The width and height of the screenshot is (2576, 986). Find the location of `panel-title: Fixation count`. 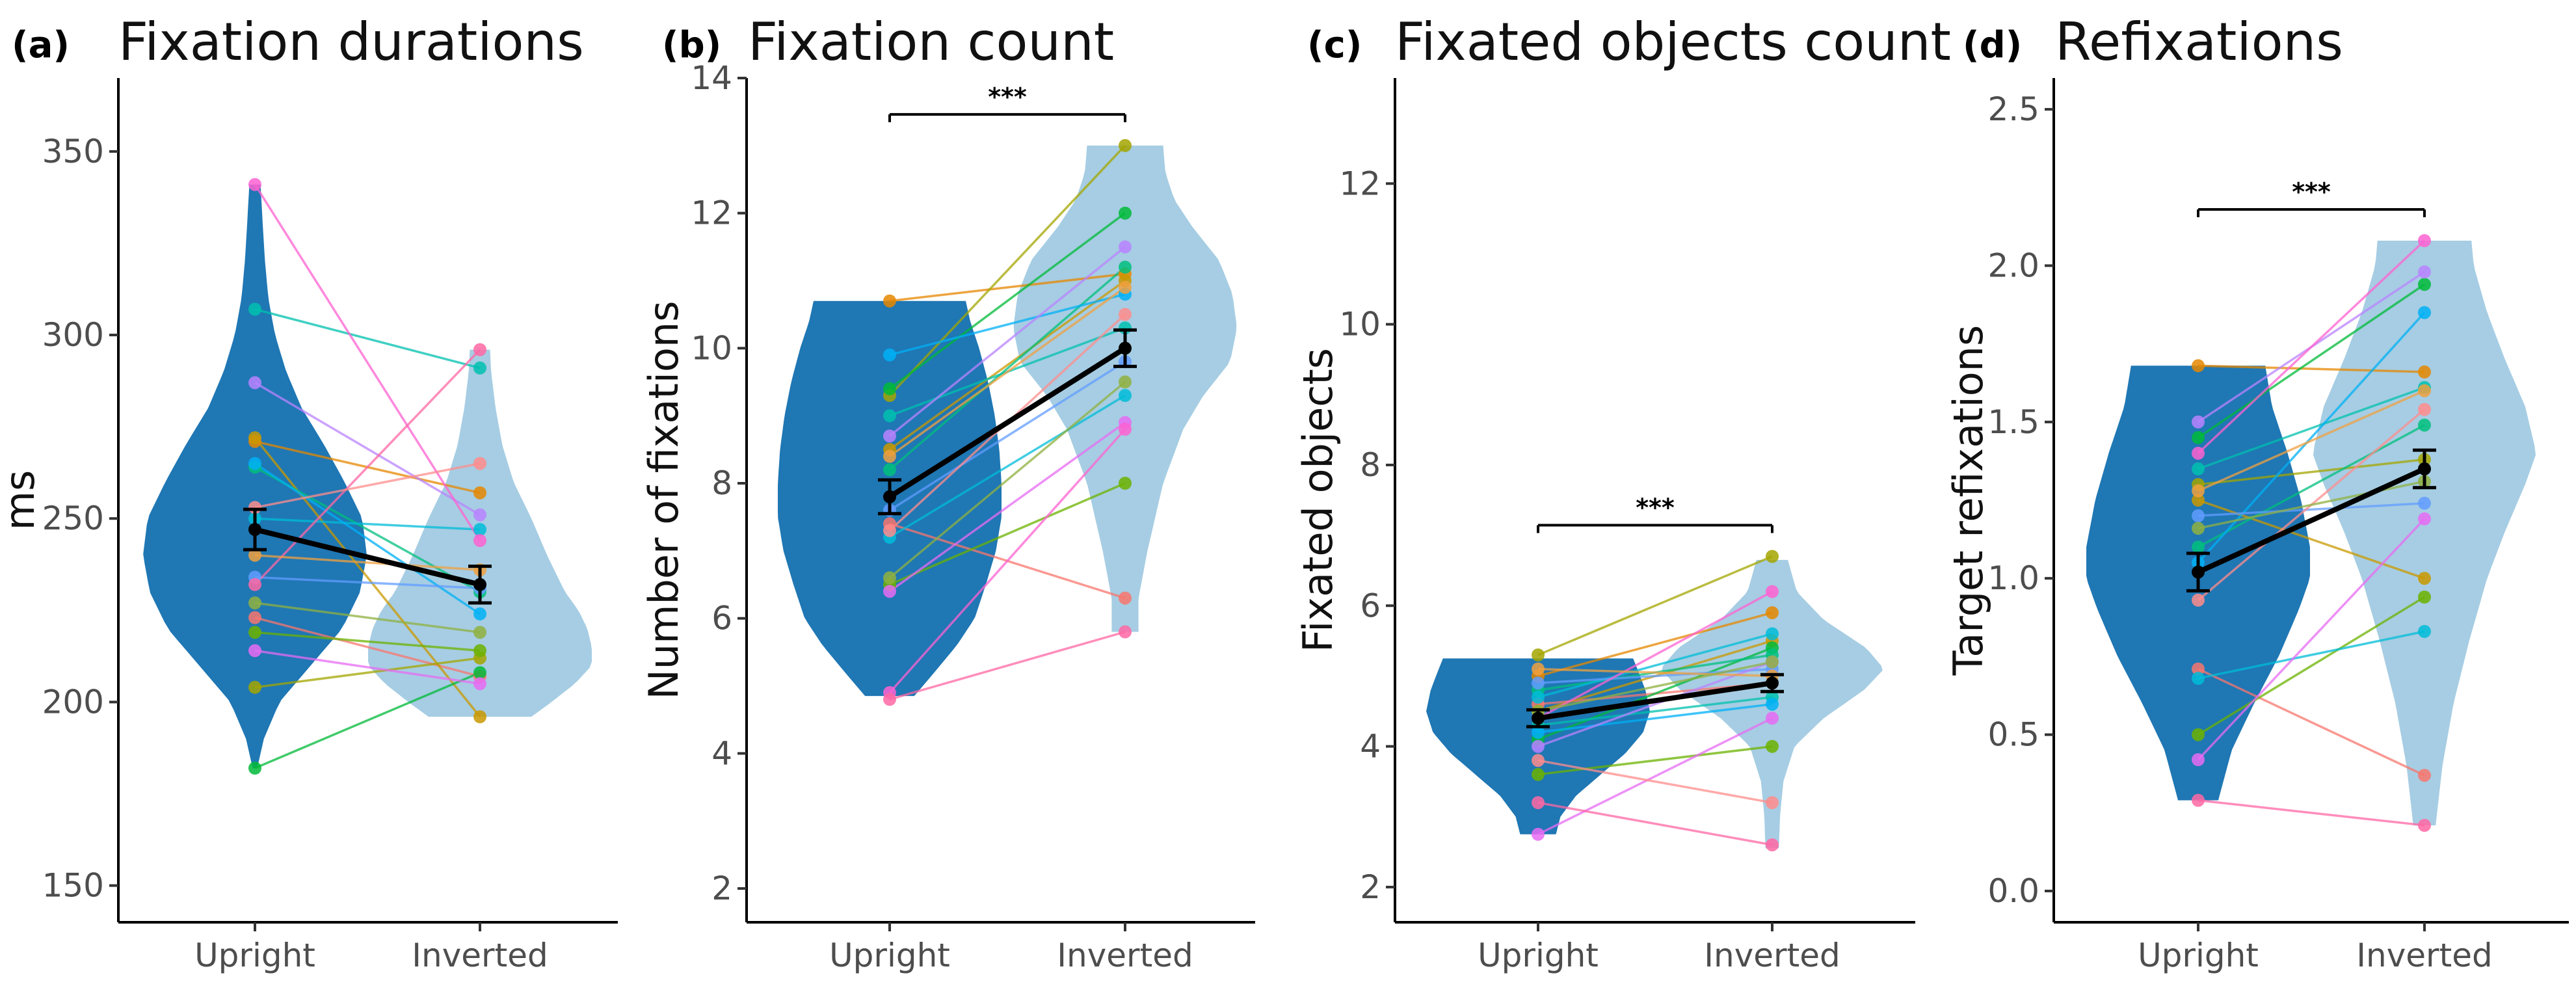

panel-title: Fixation count is located at coordinates (931, 42).